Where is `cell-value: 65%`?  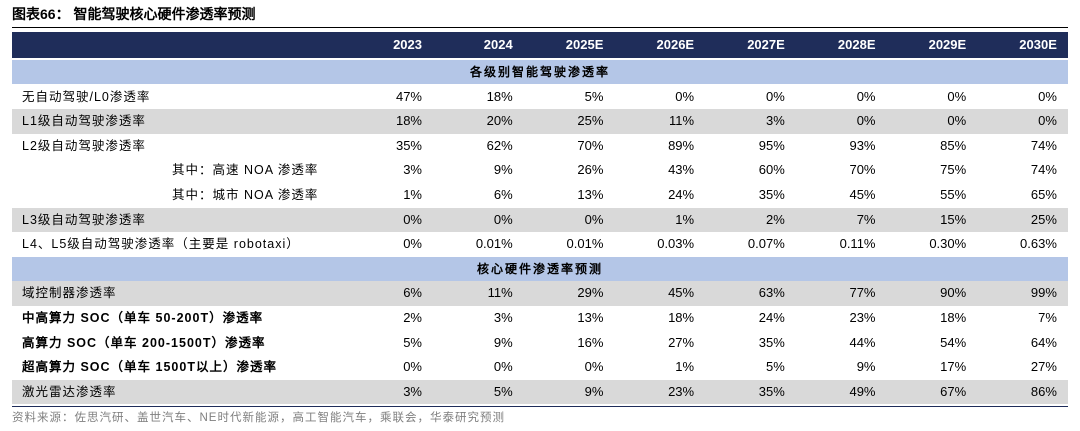 cell-value: 65% is located at coordinates (1043, 194).